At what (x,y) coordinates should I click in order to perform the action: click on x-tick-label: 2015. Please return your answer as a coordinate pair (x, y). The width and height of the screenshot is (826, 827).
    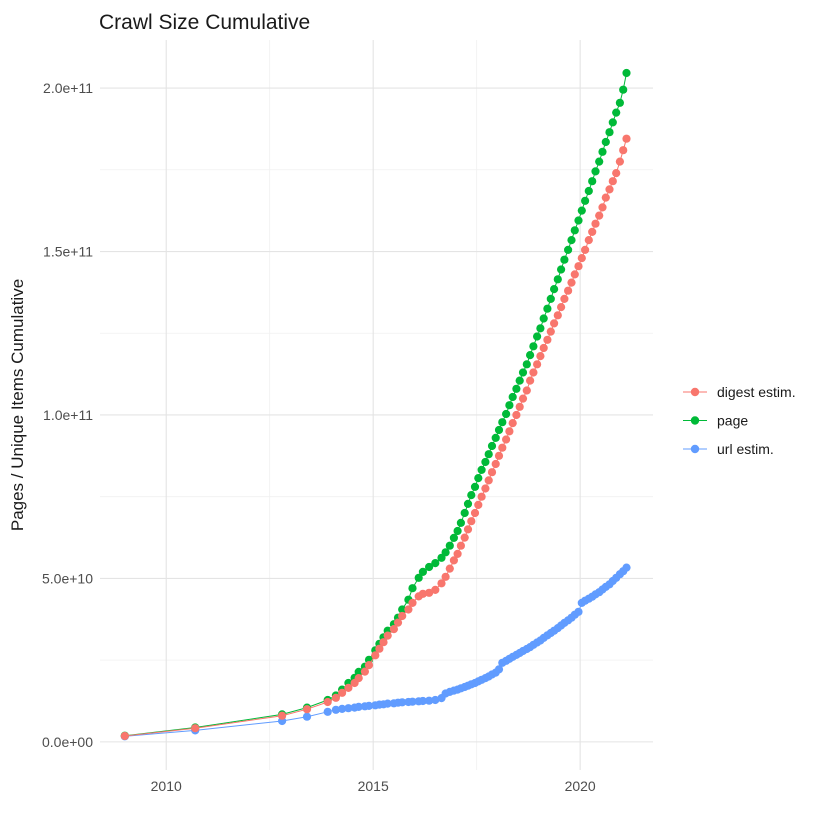
    Looking at the image, I should click on (373, 786).